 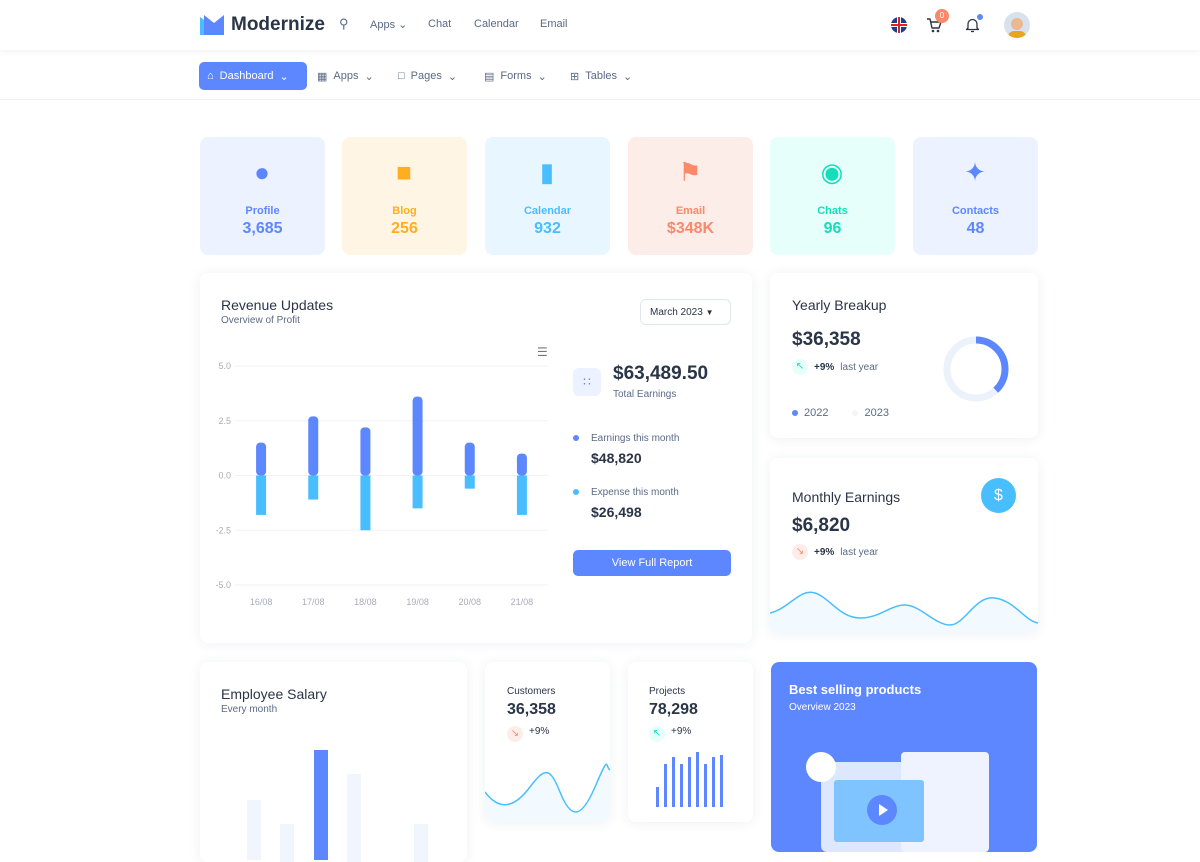 What do you see at coordinates (333, 762) in the screenshot?
I see `employee-salary-card: Employee Salary Every month` at bounding box center [333, 762].